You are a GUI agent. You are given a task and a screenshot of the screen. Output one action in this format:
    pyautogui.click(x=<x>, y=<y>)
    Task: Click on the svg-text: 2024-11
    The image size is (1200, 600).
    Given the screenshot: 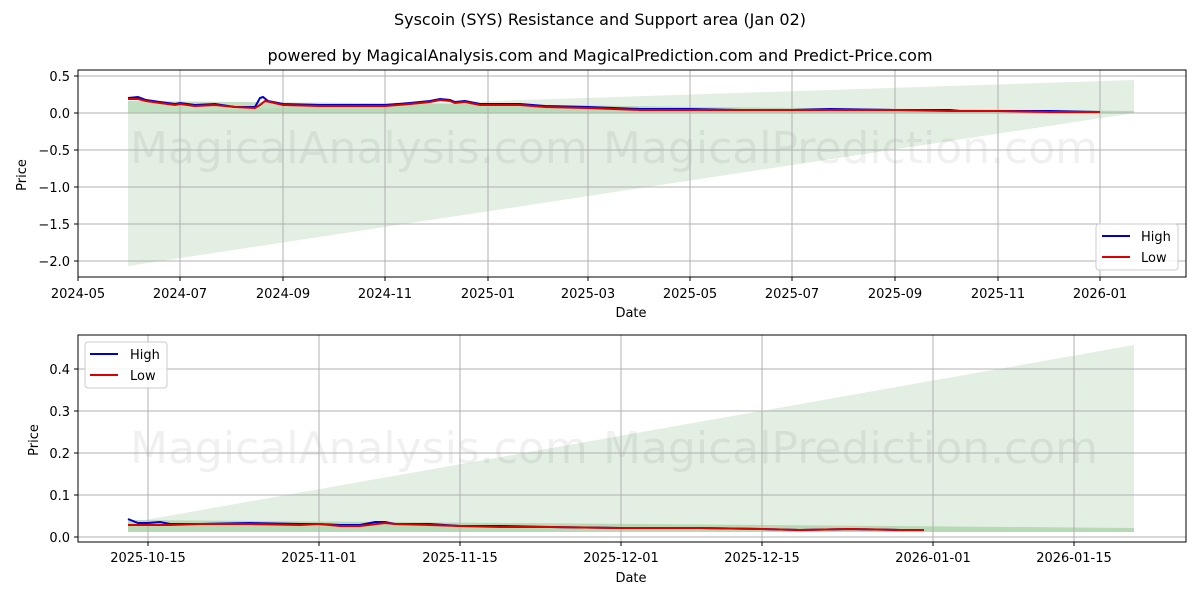 What is the action you would take?
    pyautogui.click(x=385, y=294)
    